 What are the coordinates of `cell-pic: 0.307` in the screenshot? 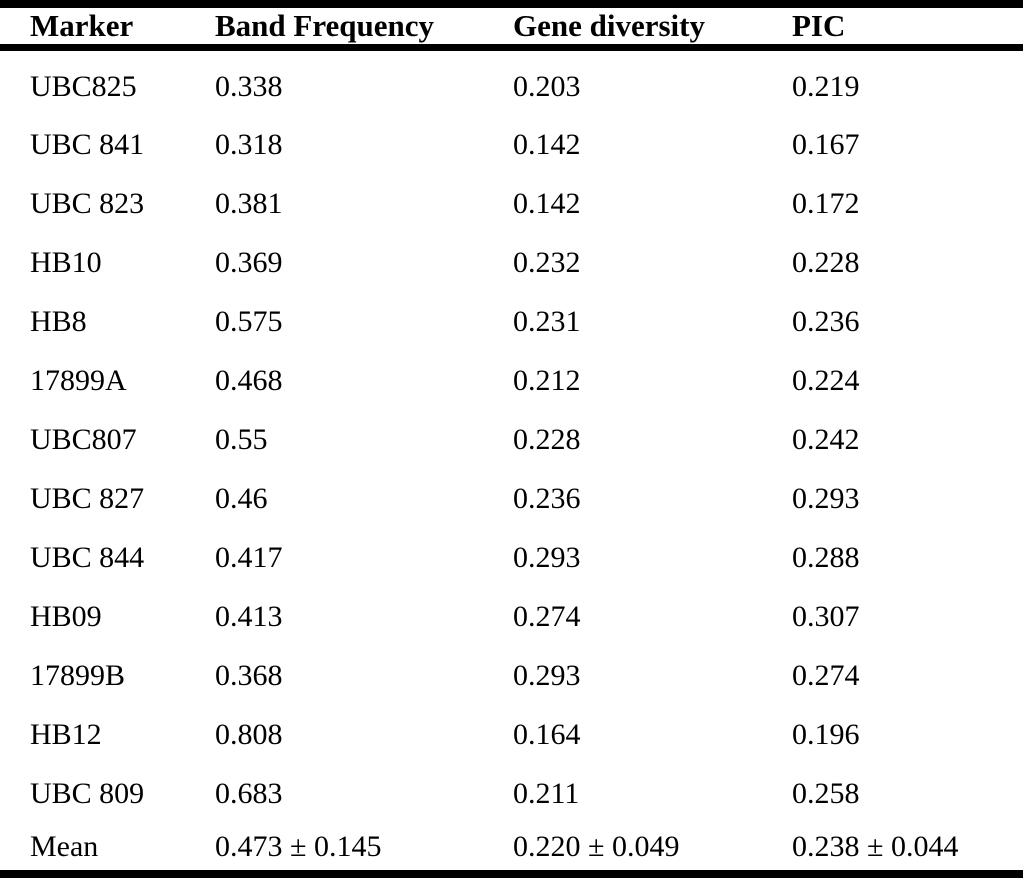 It's located at (826, 616).